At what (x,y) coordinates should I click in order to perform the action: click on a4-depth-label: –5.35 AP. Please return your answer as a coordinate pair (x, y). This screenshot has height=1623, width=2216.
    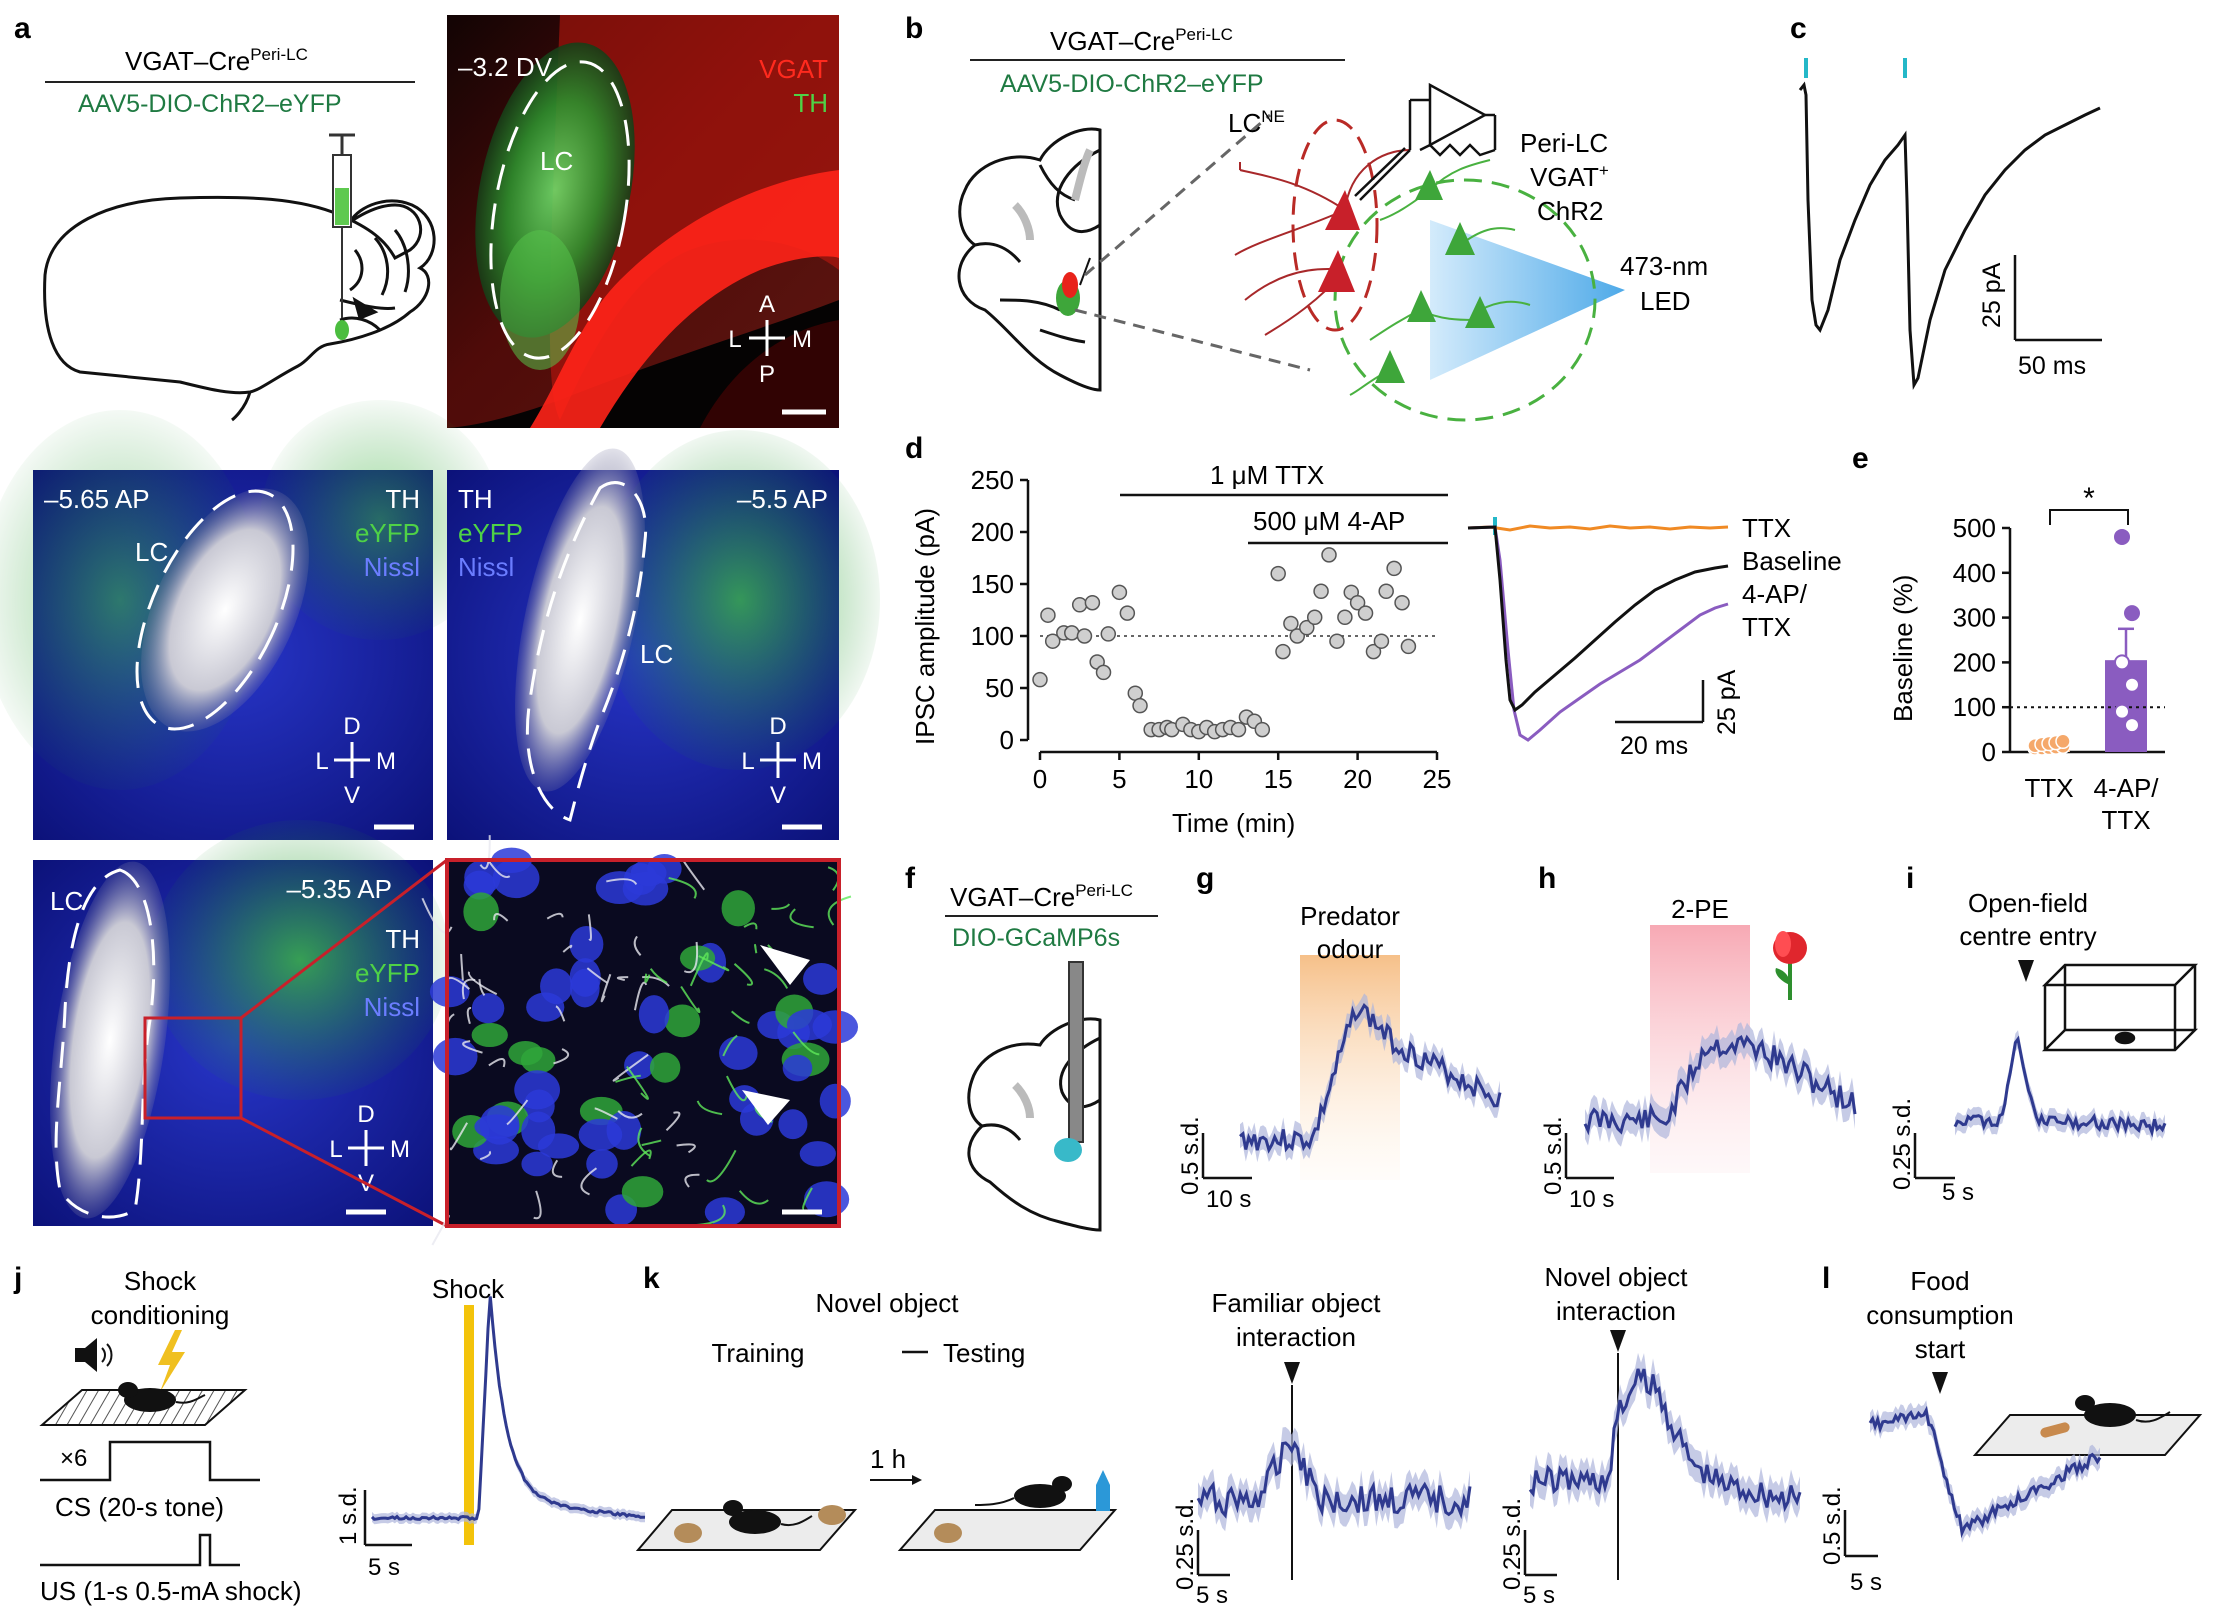
    Looking at the image, I should click on (339, 889).